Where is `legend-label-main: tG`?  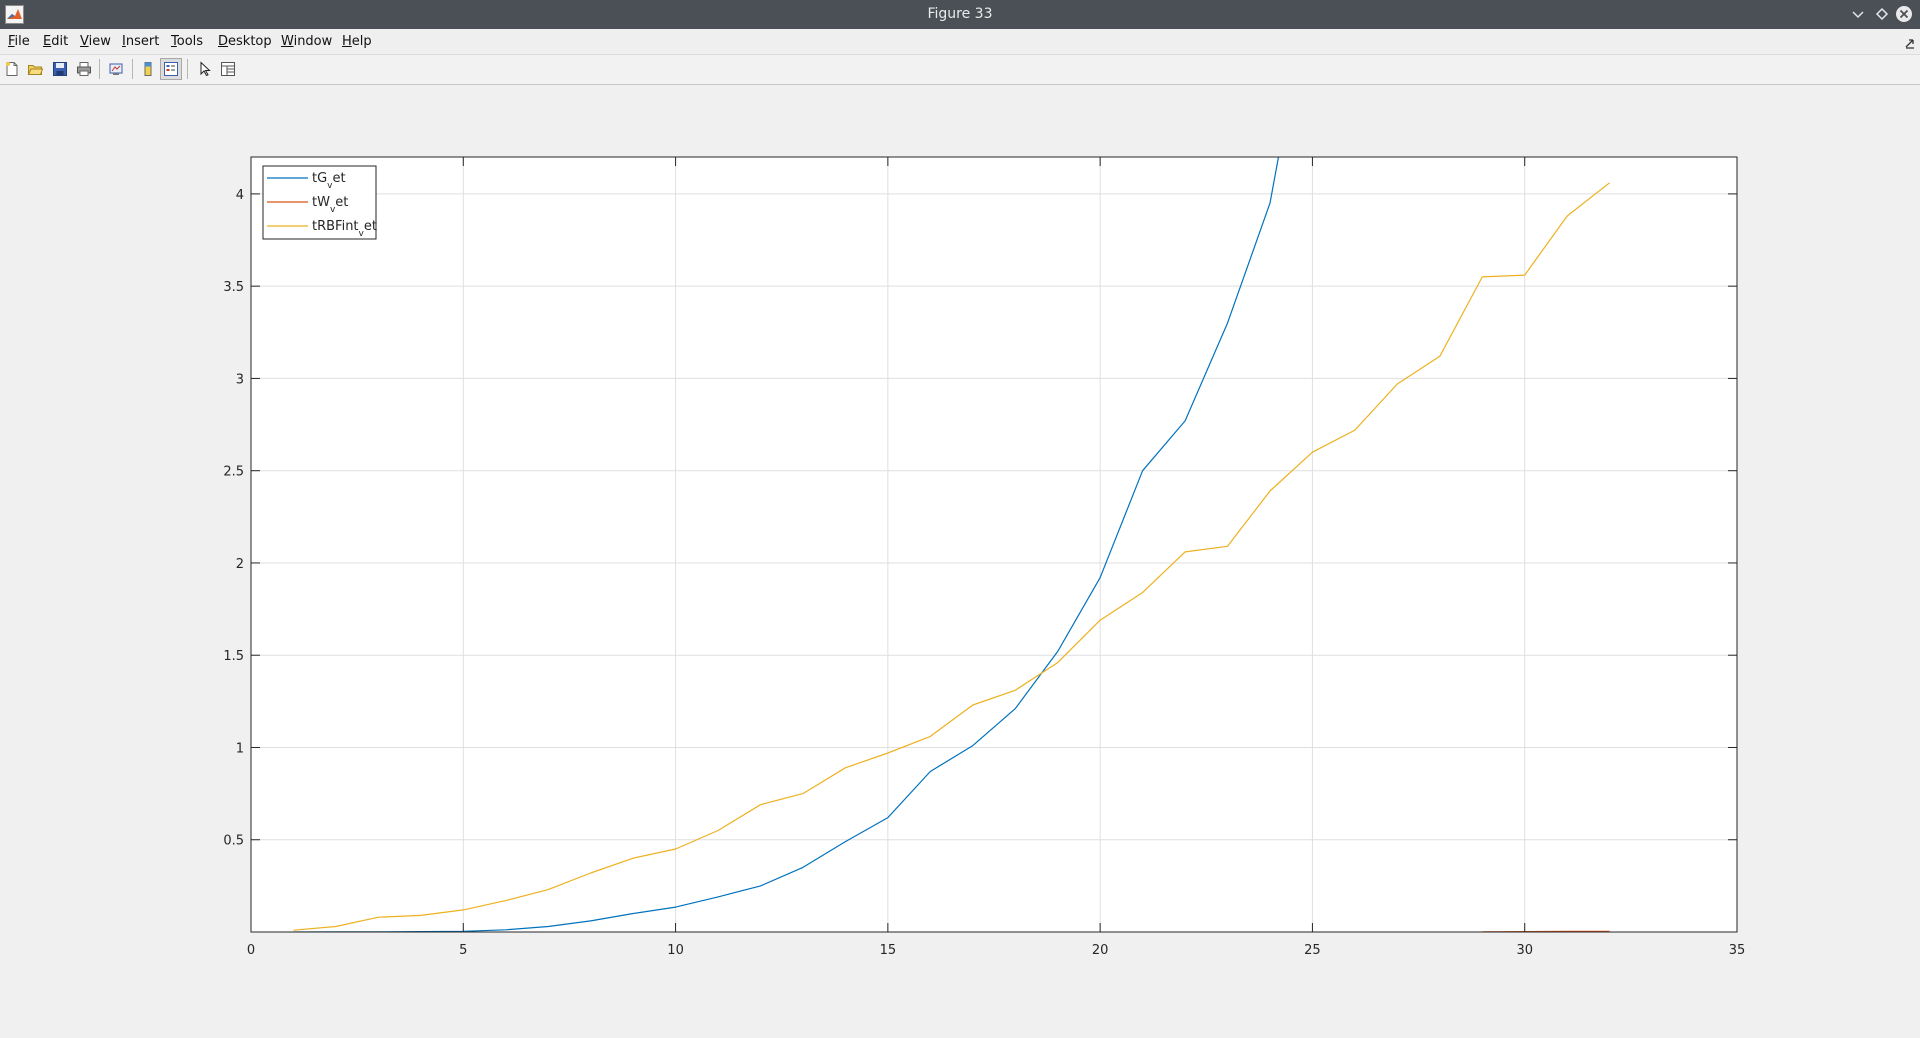 legend-label-main: tG is located at coordinates (319, 178).